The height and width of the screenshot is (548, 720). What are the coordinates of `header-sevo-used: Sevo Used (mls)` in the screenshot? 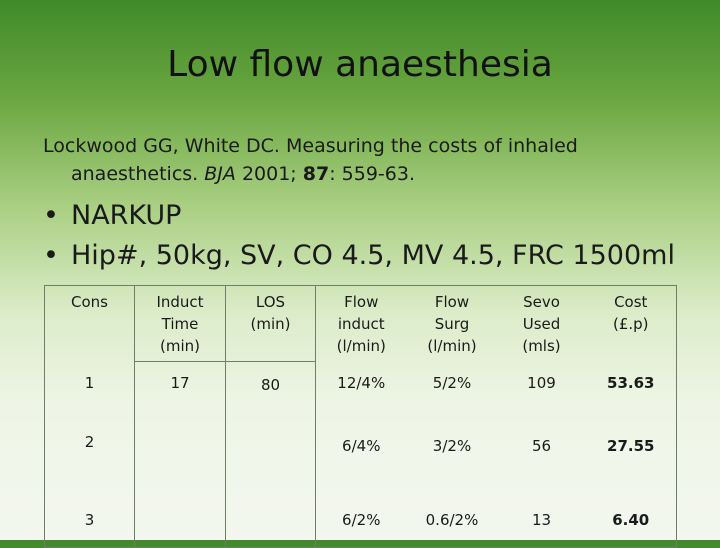 It's located at (542, 324).